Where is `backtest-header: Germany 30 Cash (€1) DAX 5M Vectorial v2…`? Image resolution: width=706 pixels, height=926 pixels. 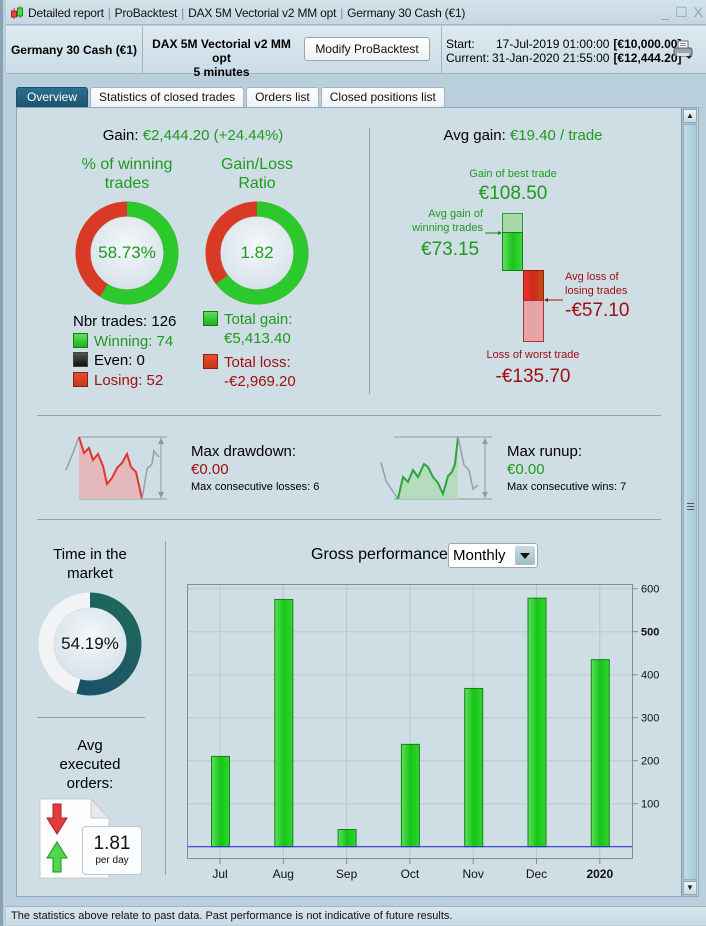 backtest-header: Germany 30 Cash (€1) DAX 5M Vectorial v2… is located at coordinates (356, 52).